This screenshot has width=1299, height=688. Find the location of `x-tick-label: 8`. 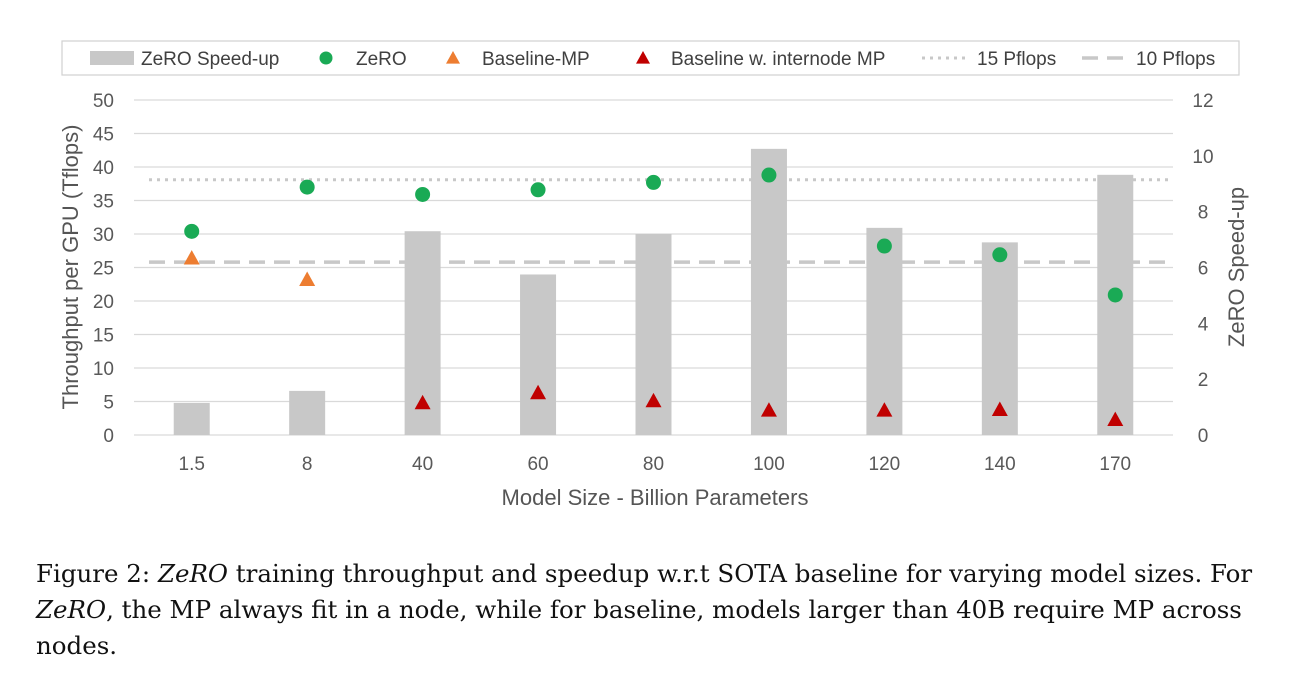

x-tick-label: 8 is located at coordinates (307, 464).